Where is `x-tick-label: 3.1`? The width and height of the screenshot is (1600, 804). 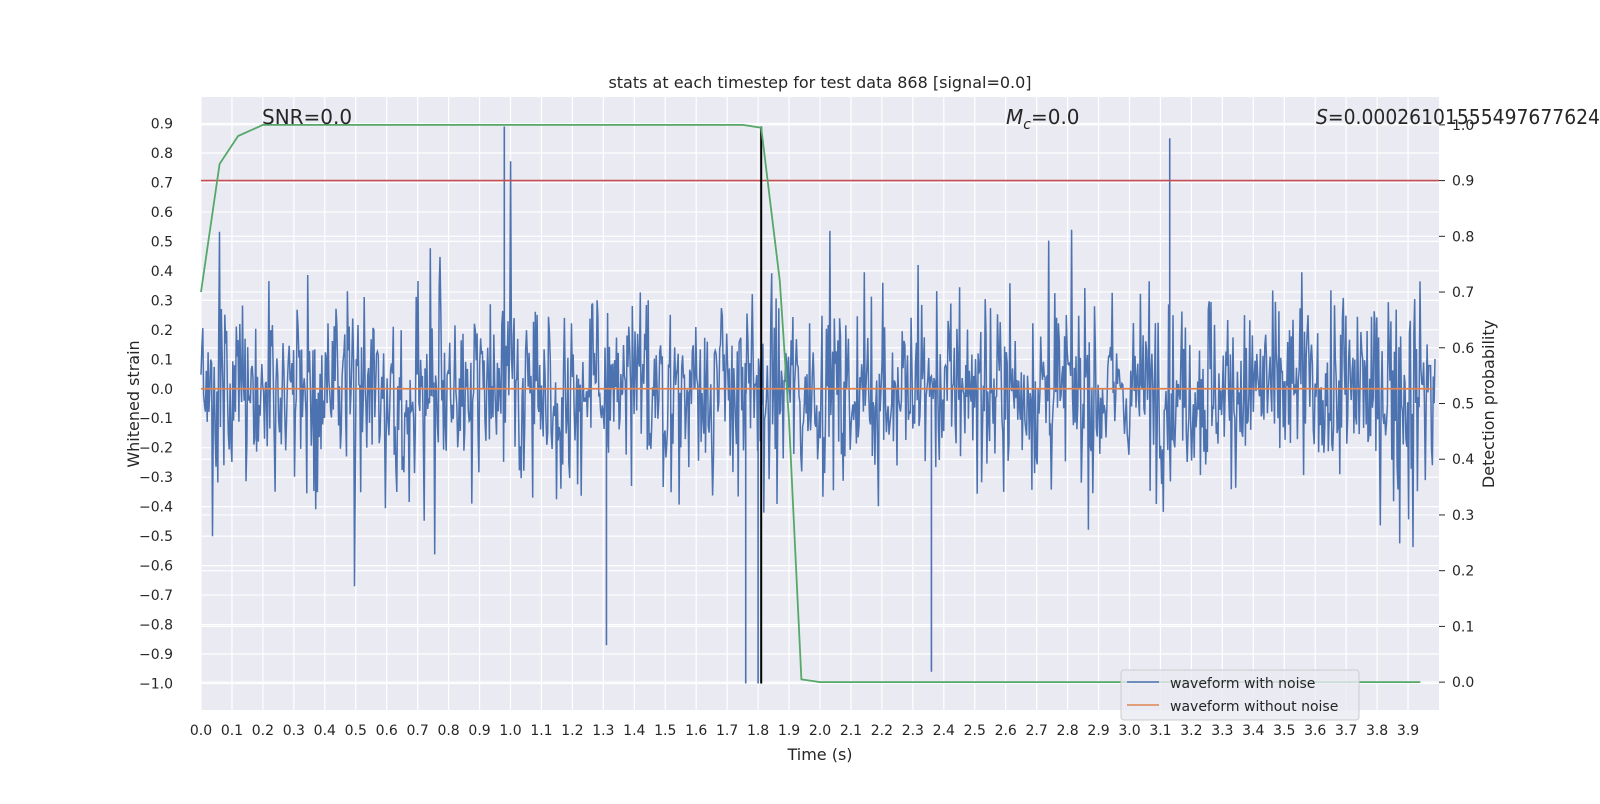
x-tick-label: 3.1 is located at coordinates (1160, 731).